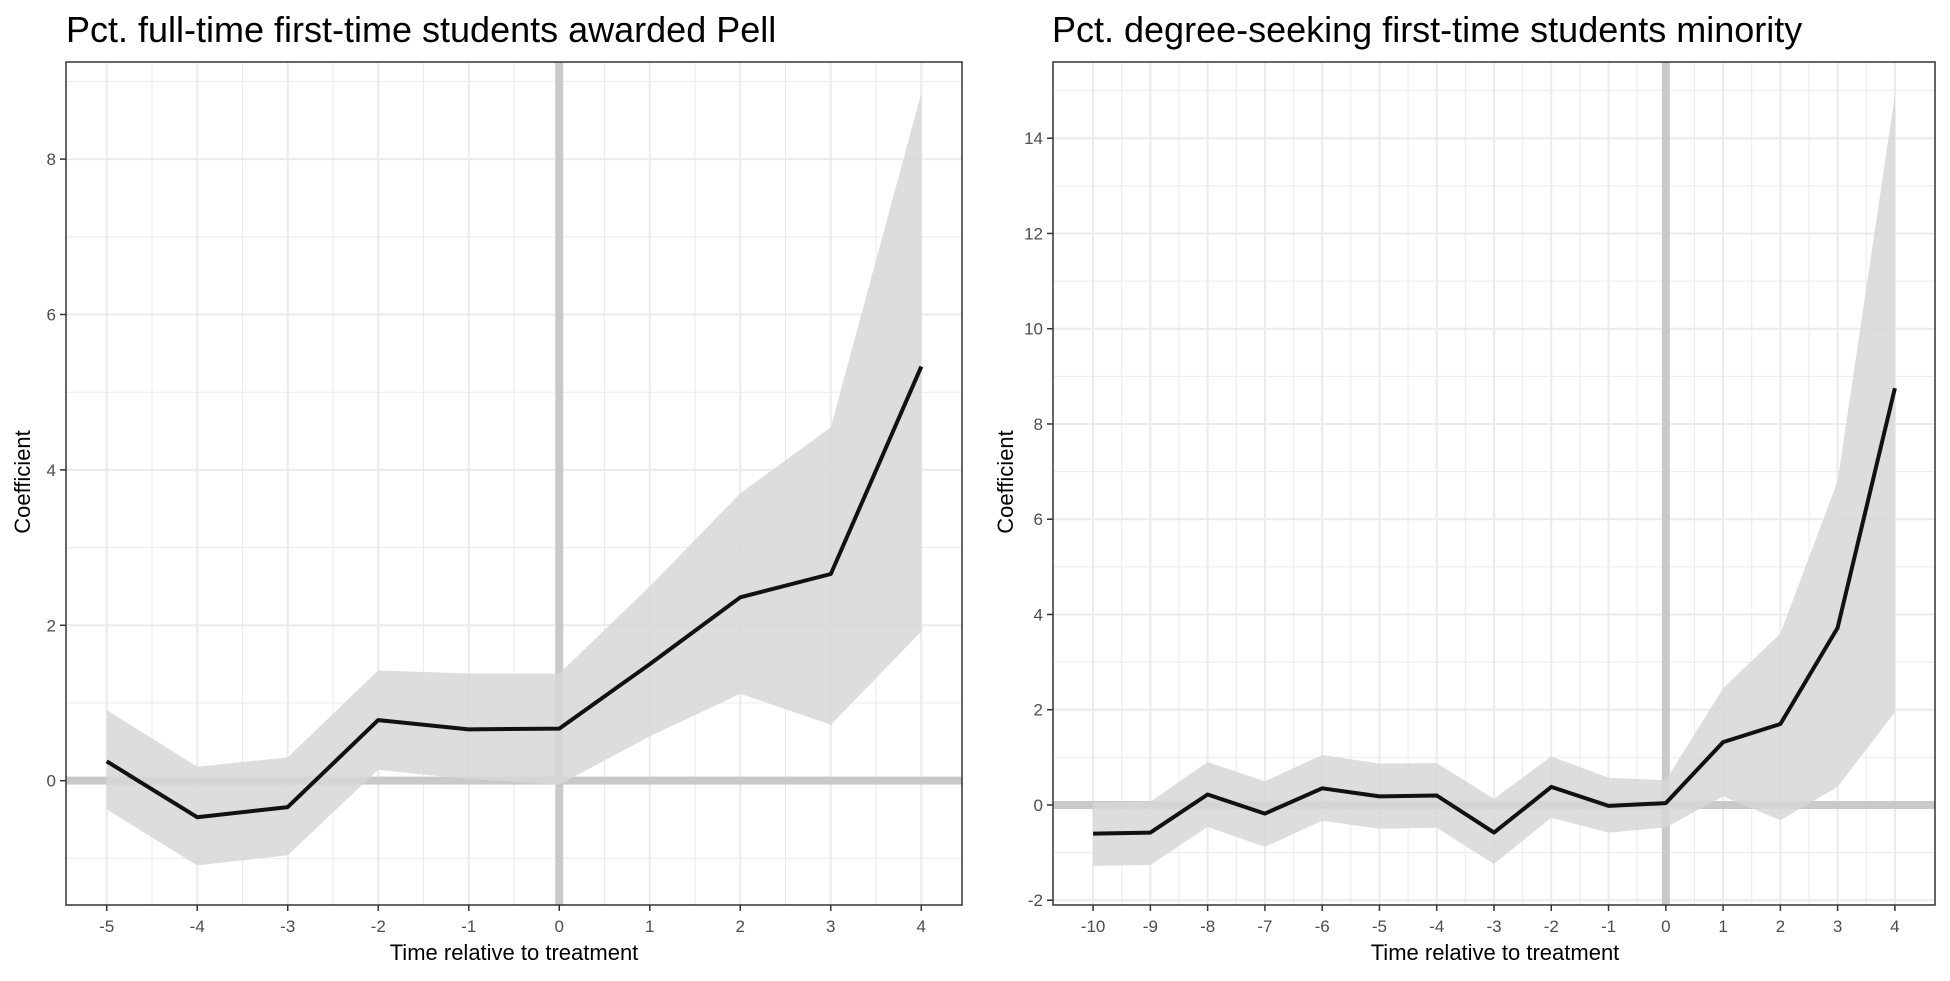  Describe the element at coordinates (1033, 329) in the screenshot. I see `y-tick-label: 10` at that location.